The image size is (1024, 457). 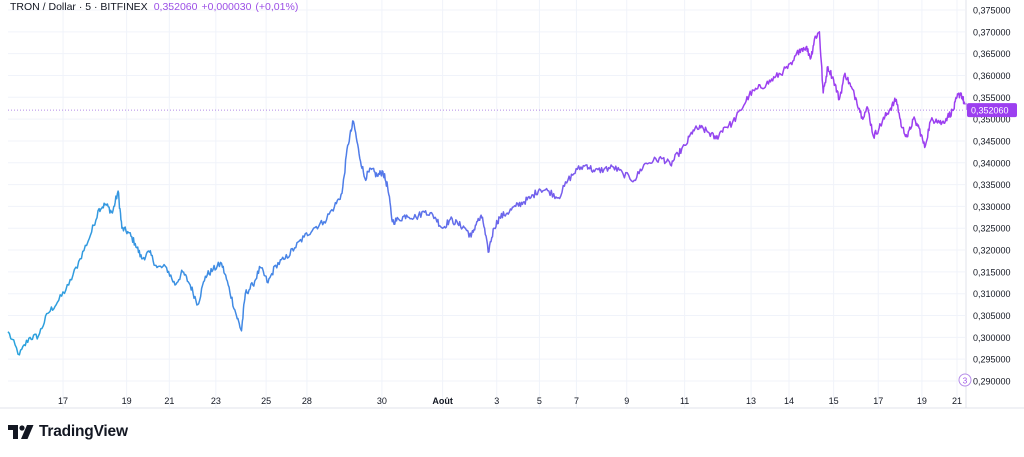 What do you see at coordinates (992, 316) in the screenshot?
I see `y-tick-label: 0,305000` at bounding box center [992, 316].